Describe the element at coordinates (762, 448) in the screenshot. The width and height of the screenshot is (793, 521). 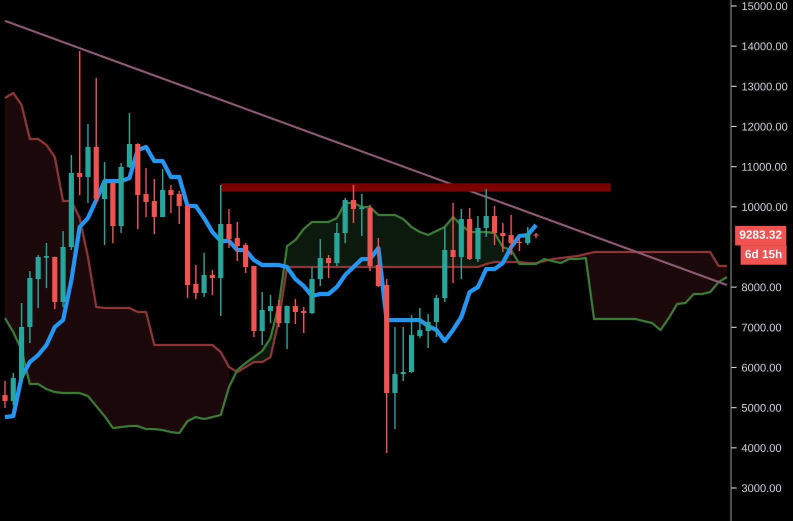
I see `y-tick-label: 4000.00` at that location.